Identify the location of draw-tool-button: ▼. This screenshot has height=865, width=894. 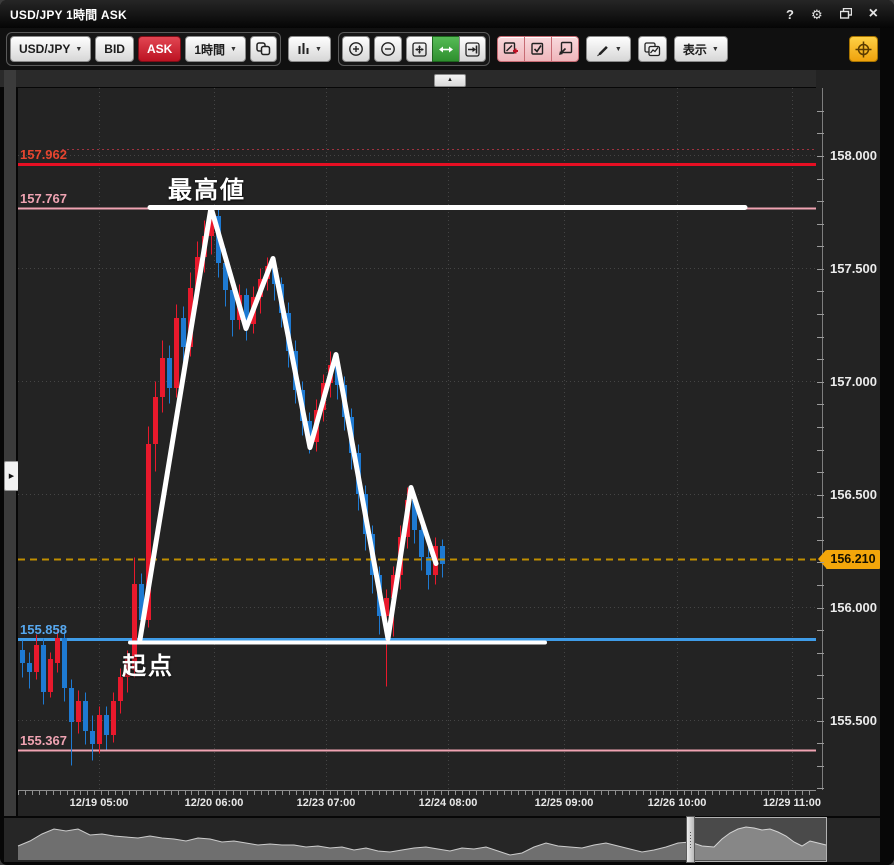
(608, 49).